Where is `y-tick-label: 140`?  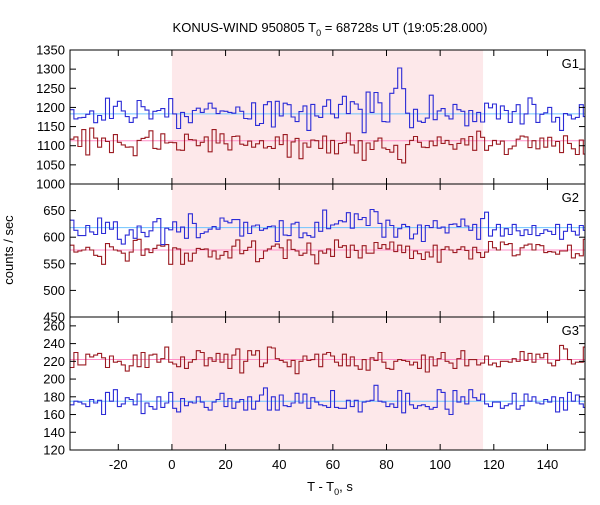
y-tick-label: 140 is located at coordinates (54, 432).